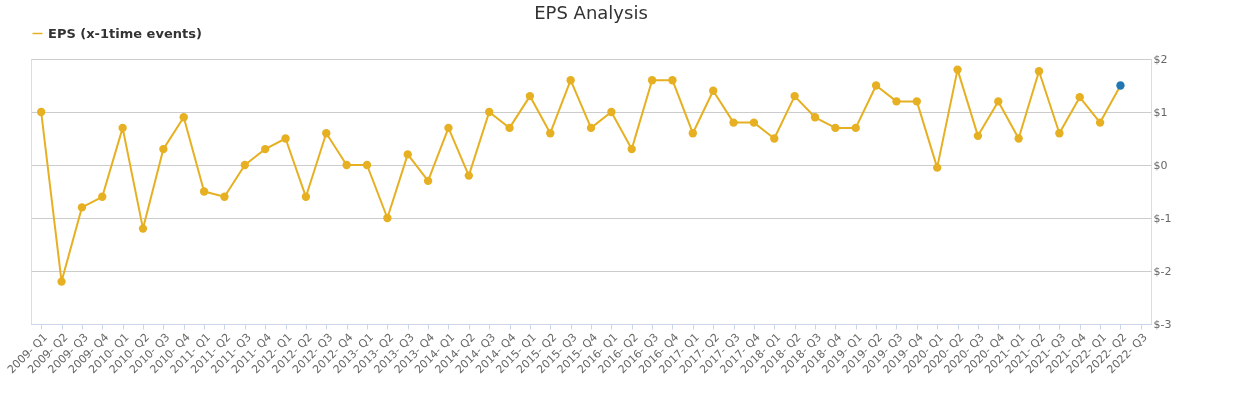  Describe the element at coordinates (1160, 59) in the screenshot. I see `y-tick-label: $2` at that location.